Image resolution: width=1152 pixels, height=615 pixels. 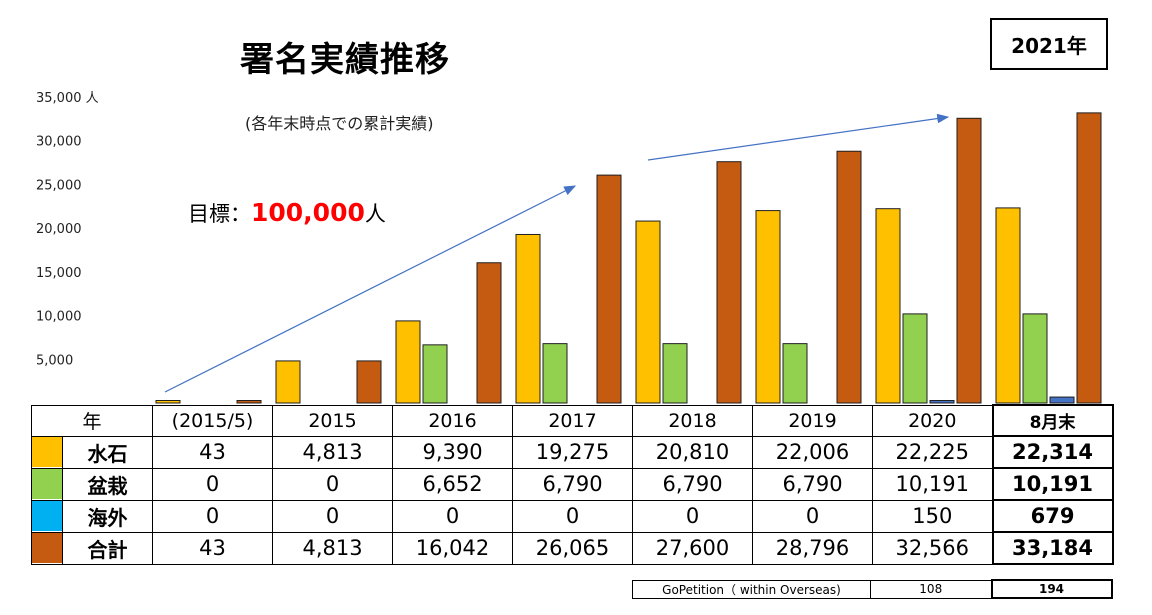 What do you see at coordinates (54, 360) in the screenshot?
I see `y-tick-label: 5,000` at bounding box center [54, 360].